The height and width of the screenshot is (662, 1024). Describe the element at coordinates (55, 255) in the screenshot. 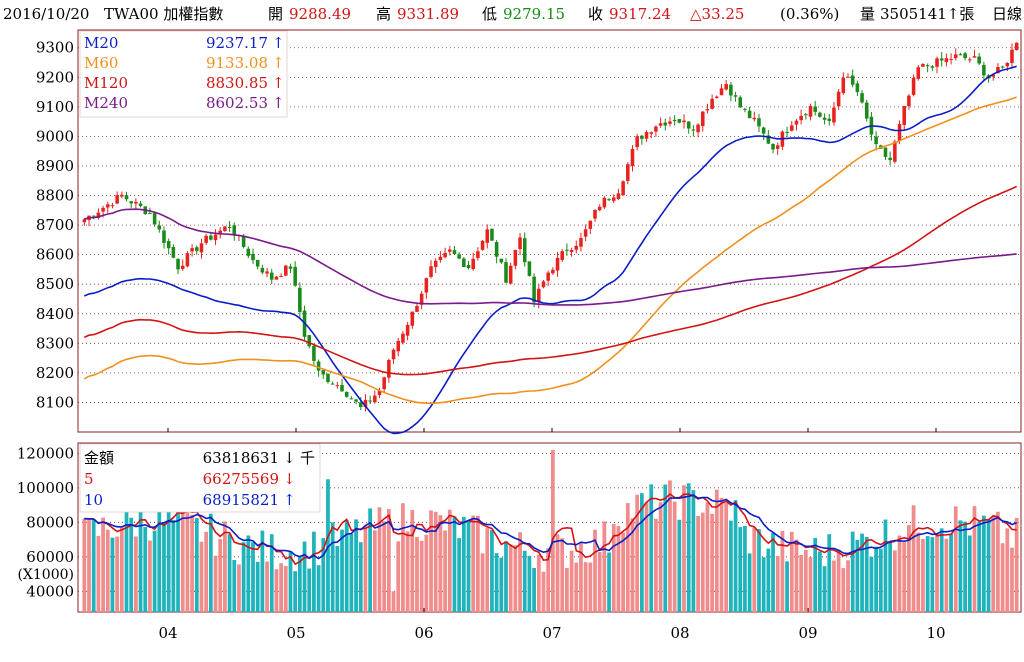

I see `price-tick-label: 8600` at that location.